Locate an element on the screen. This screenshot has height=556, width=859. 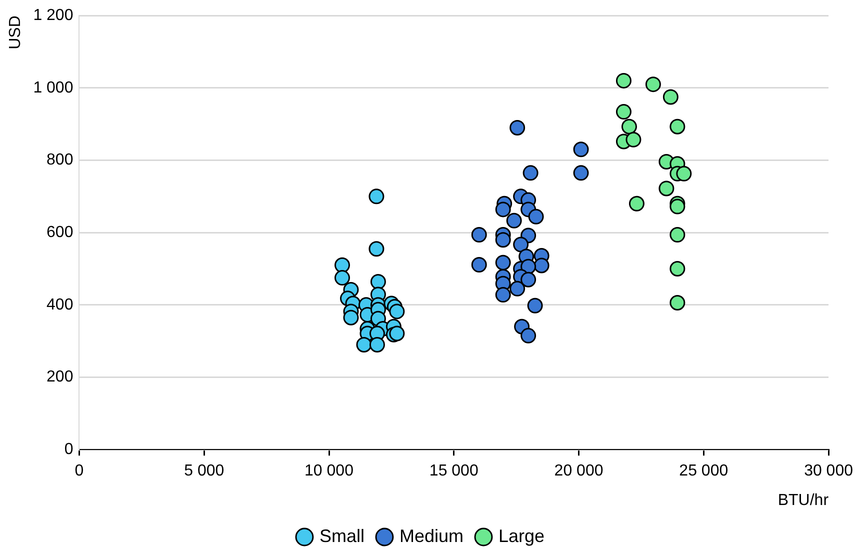
x-axis-title: BTU/hr is located at coordinates (804, 500).